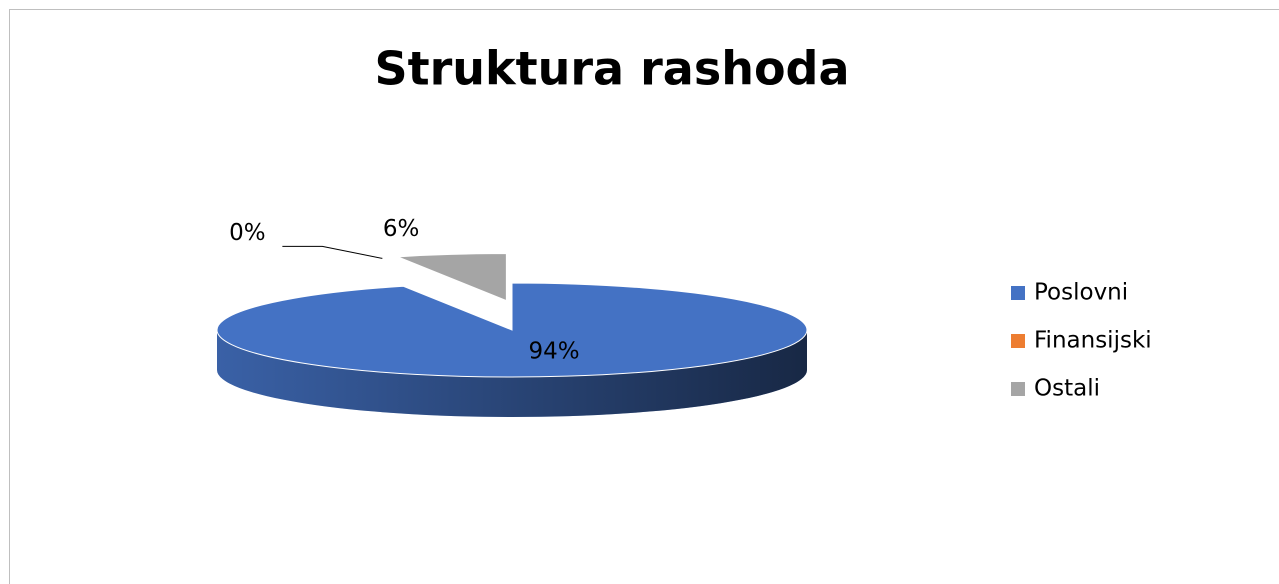  I want to click on legend-label: Ostali, so click(1067, 389).